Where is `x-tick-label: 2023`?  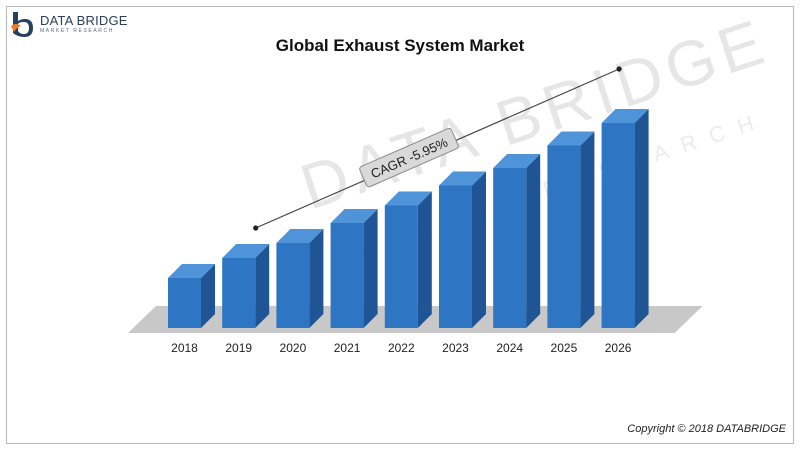 x-tick-label: 2023 is located at coordinates (455, 348).